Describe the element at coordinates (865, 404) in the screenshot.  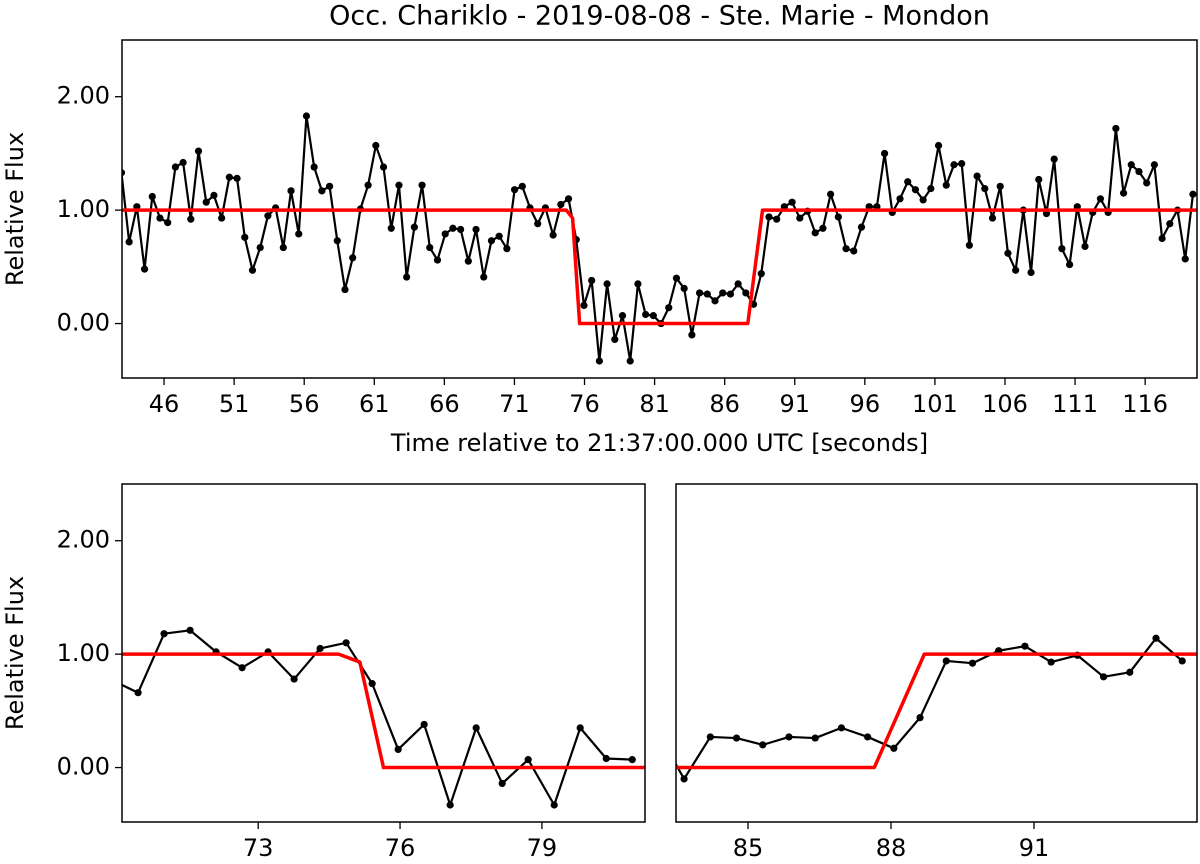
I see `x-tick-label: 96` at that location.